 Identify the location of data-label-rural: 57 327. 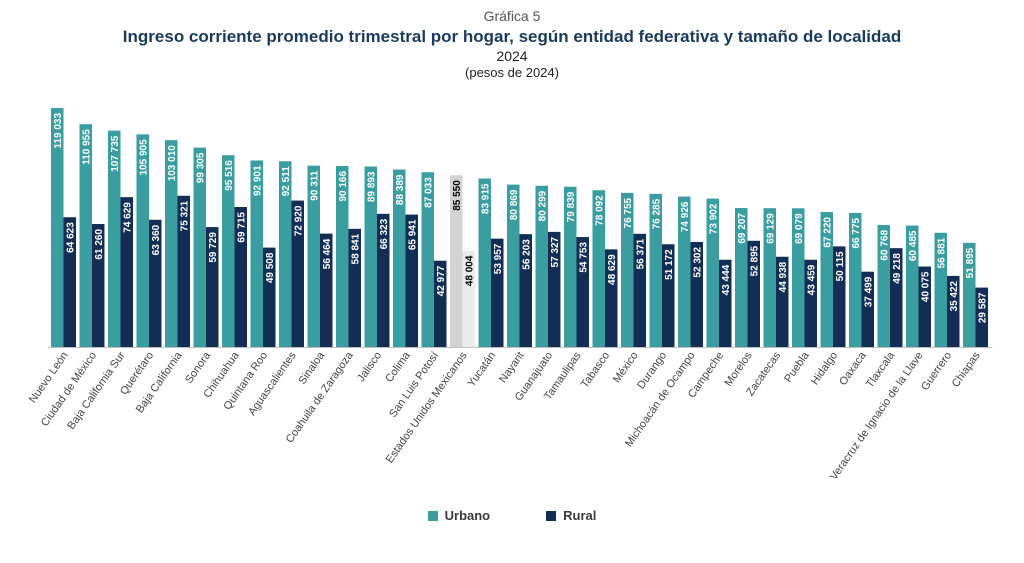
(555, 251).